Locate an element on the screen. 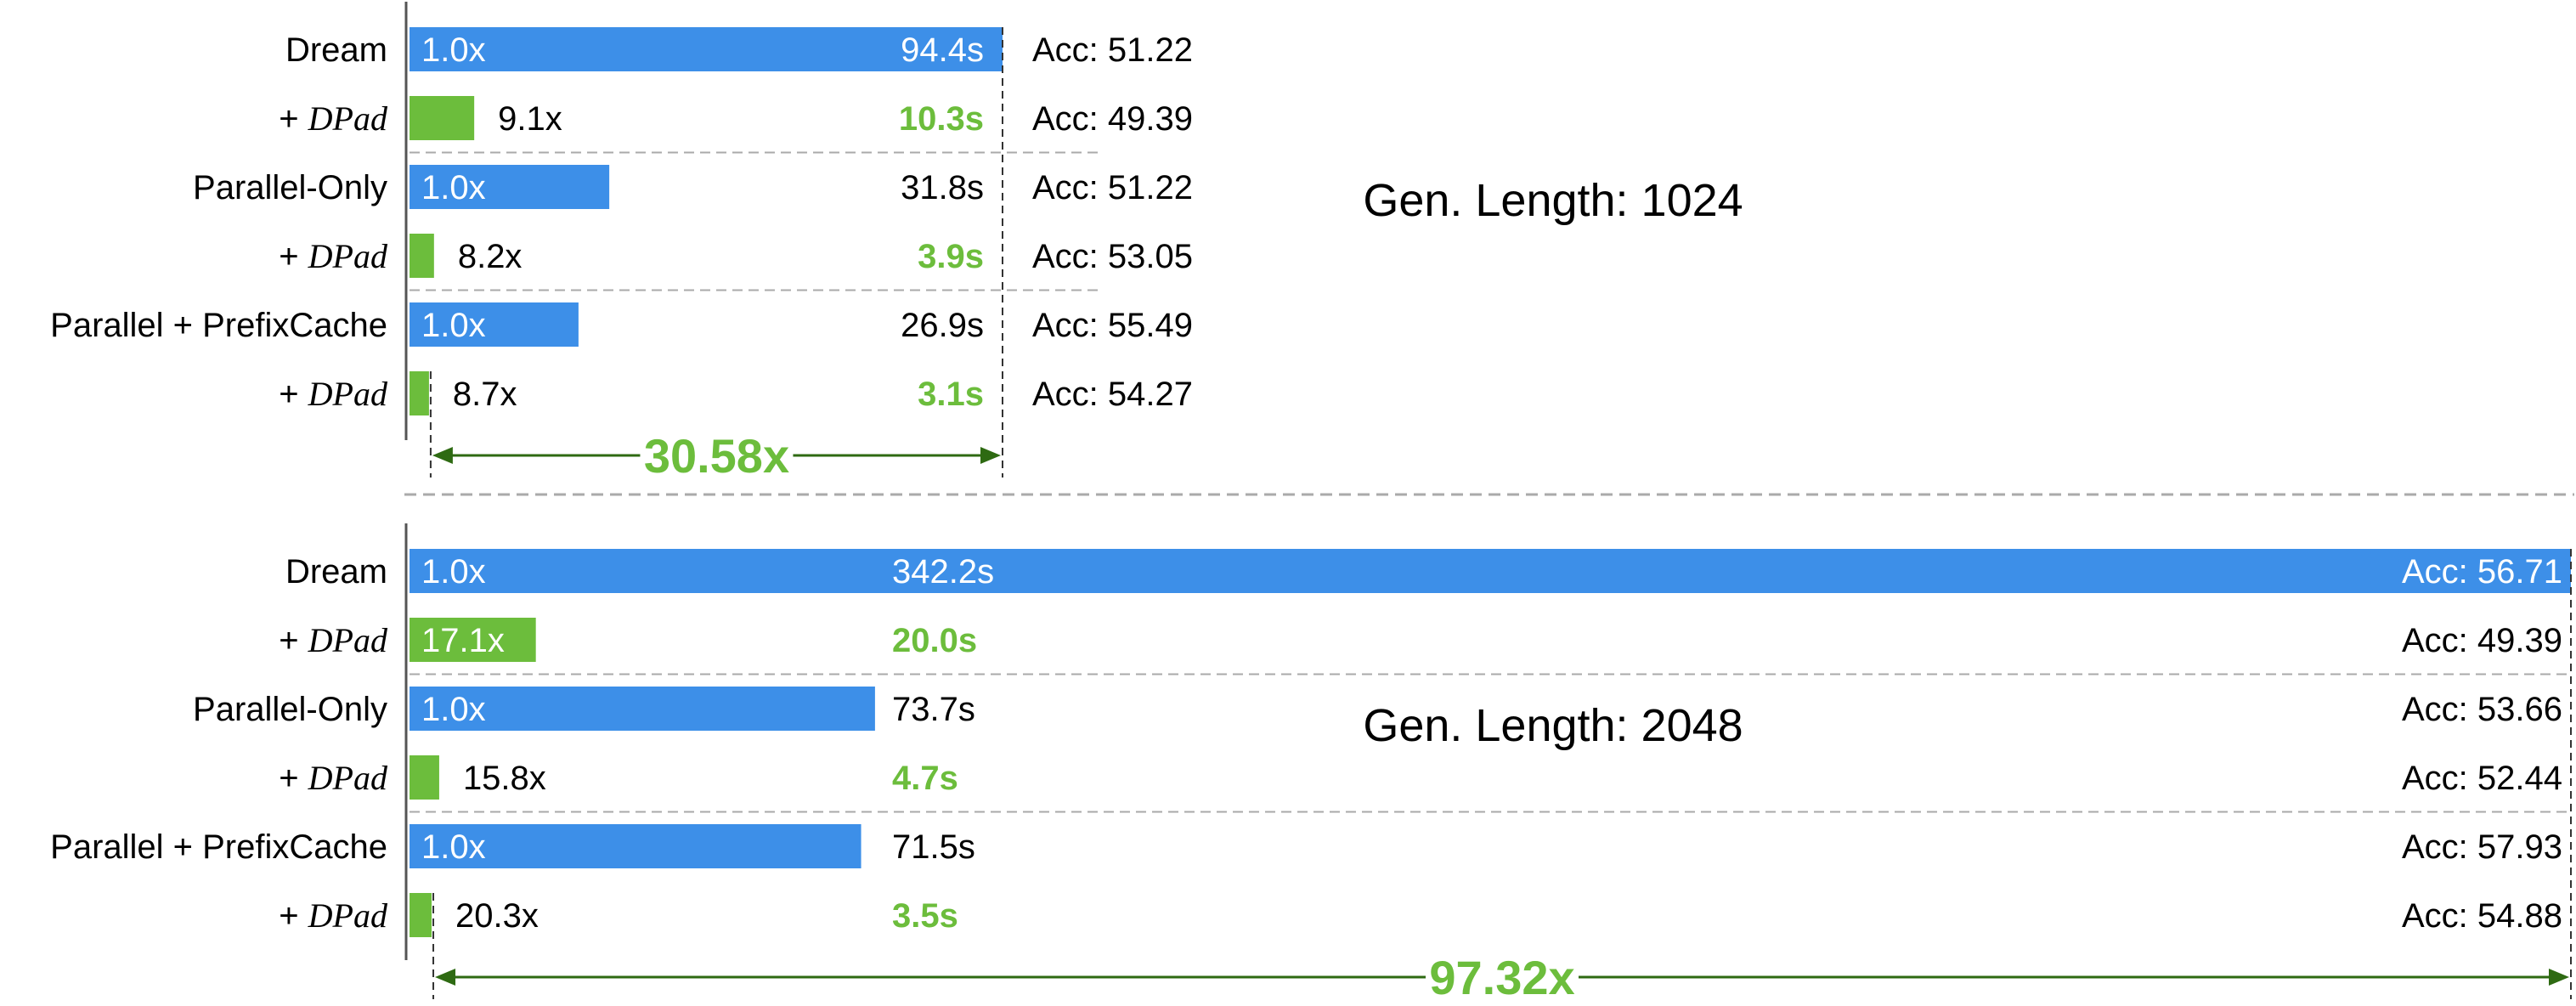  speedup-label: 20.3x is located at coordinates (497, 916).